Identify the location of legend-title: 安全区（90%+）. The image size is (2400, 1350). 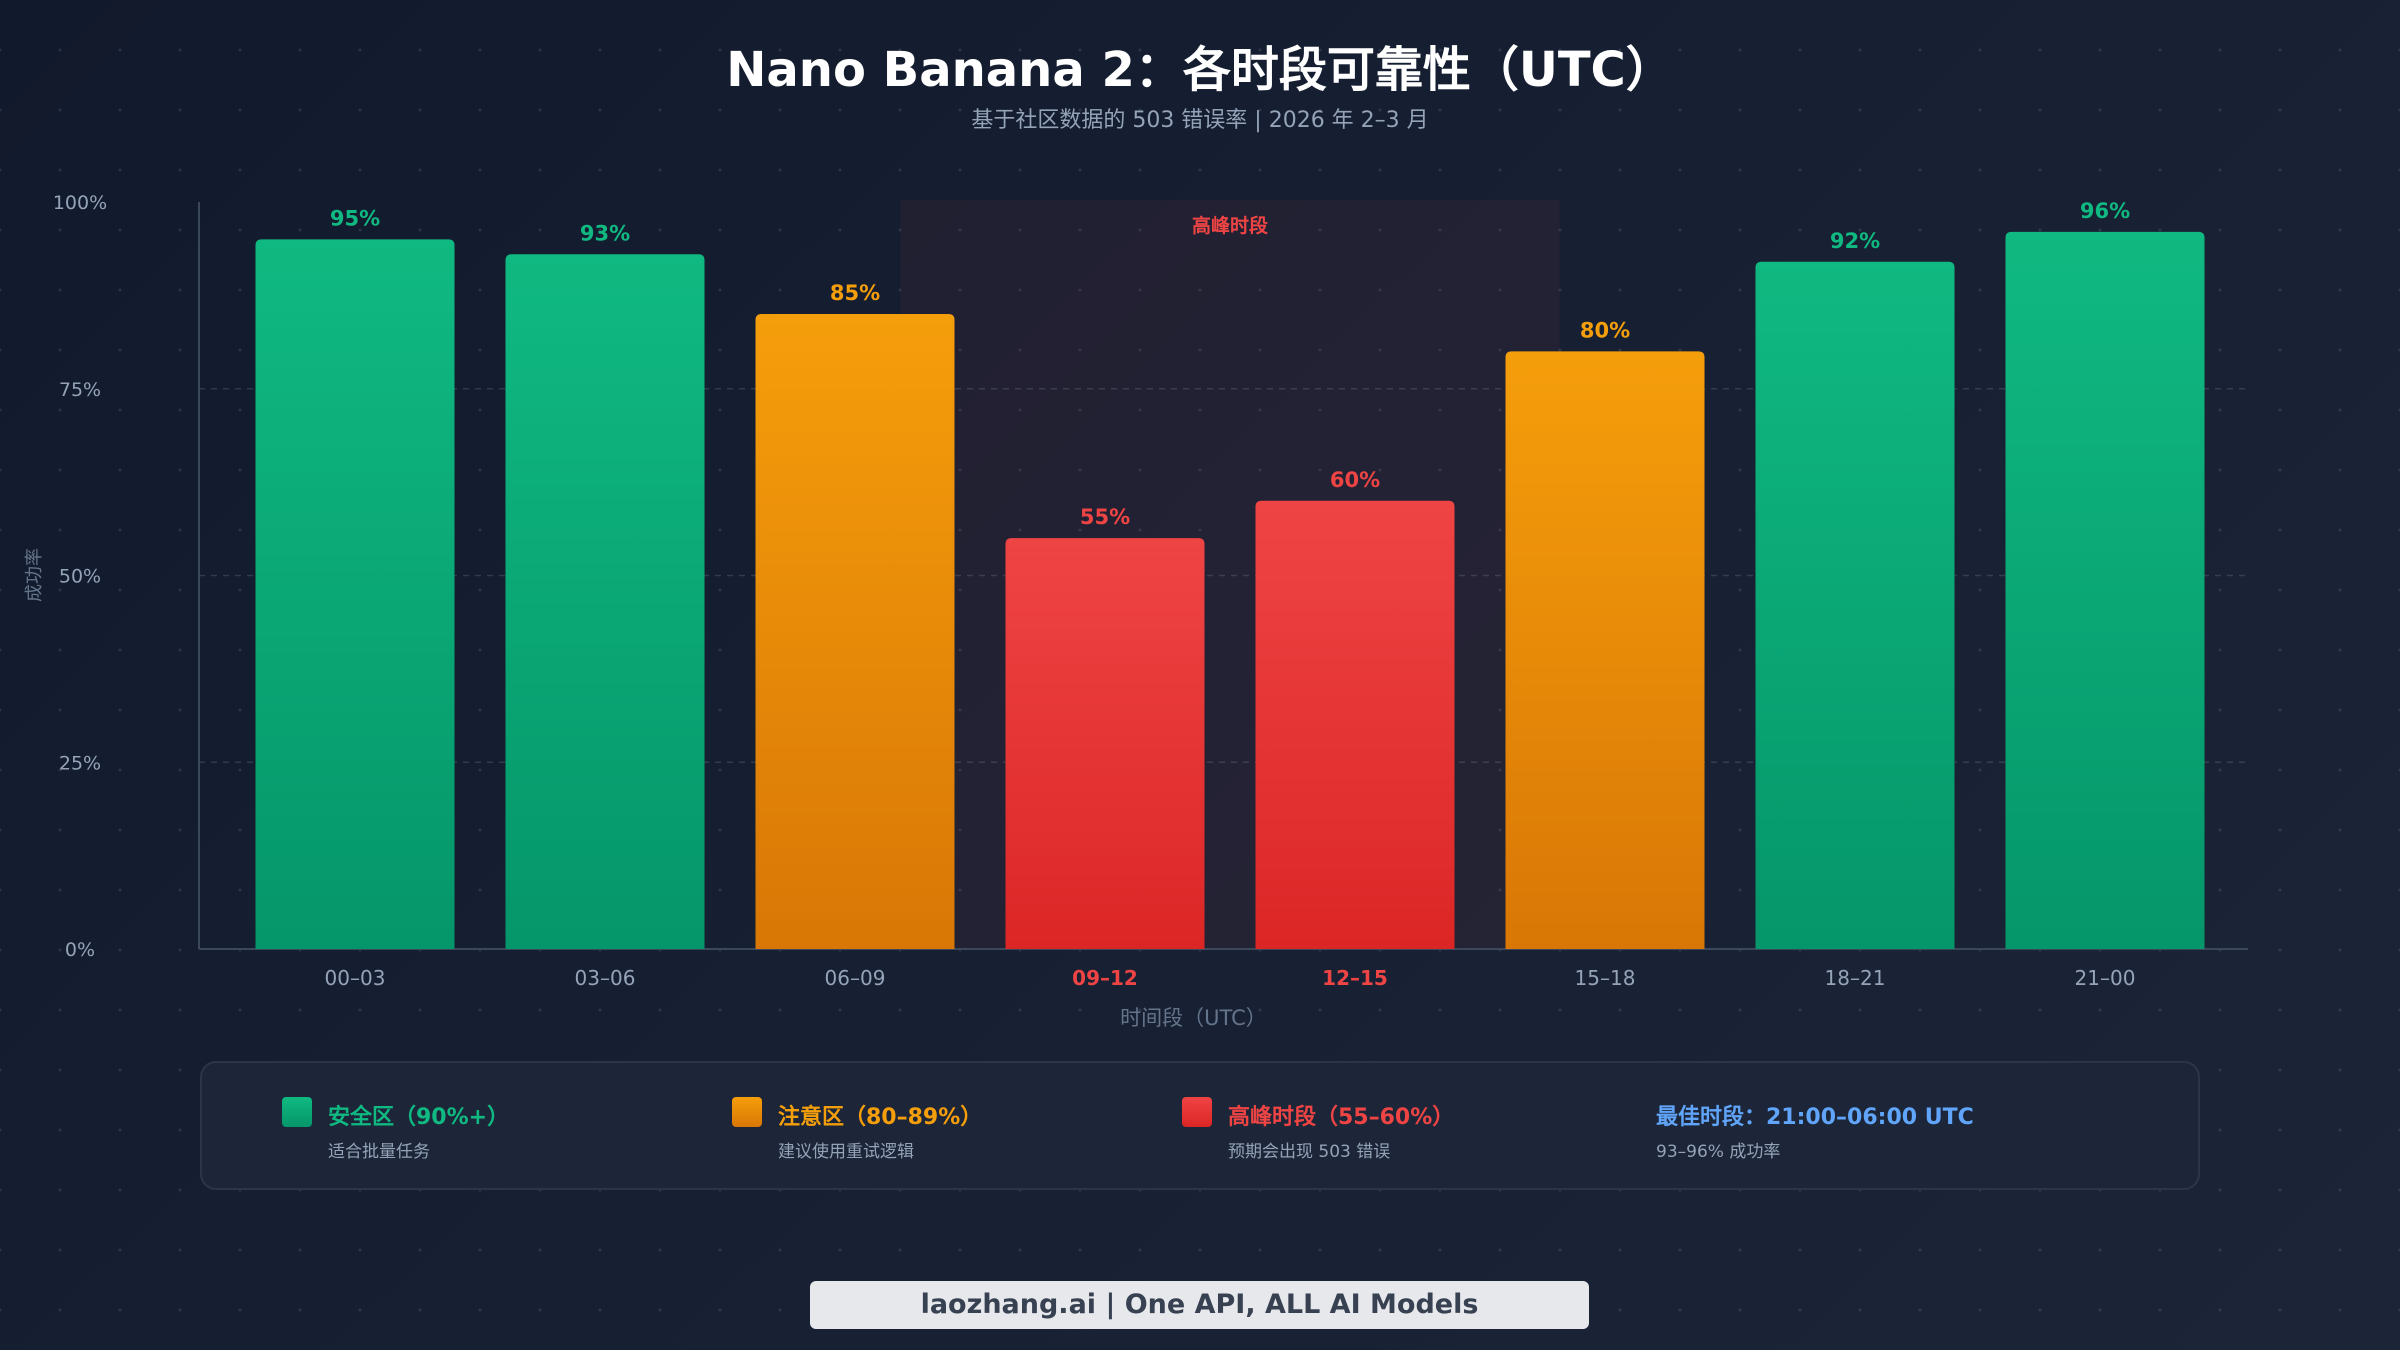
(419, 1117).